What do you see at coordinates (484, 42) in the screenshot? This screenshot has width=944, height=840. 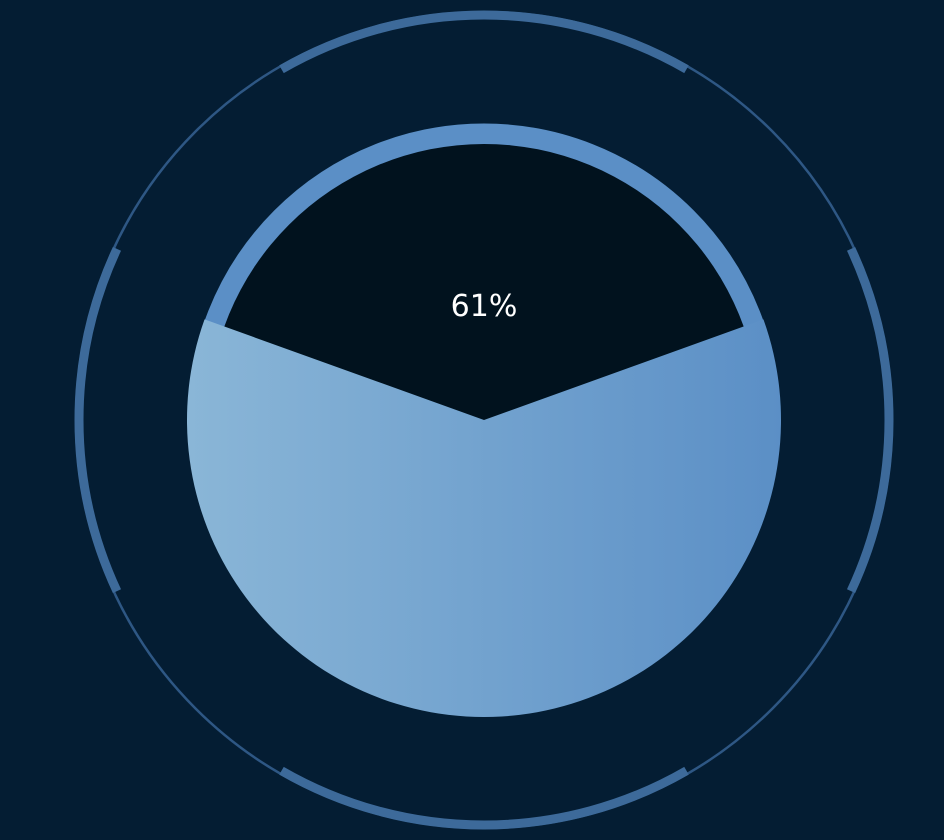 I see `outer-ring-arc-top` at bounding box center [484, 42].